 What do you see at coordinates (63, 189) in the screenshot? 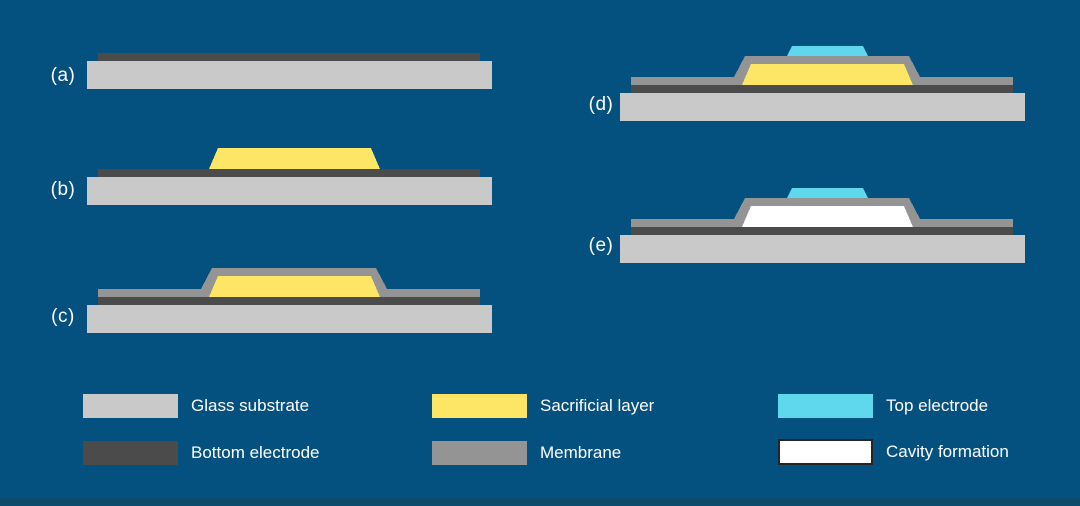
I see `step-label-b: (b)` at bounding box center [63, 189].